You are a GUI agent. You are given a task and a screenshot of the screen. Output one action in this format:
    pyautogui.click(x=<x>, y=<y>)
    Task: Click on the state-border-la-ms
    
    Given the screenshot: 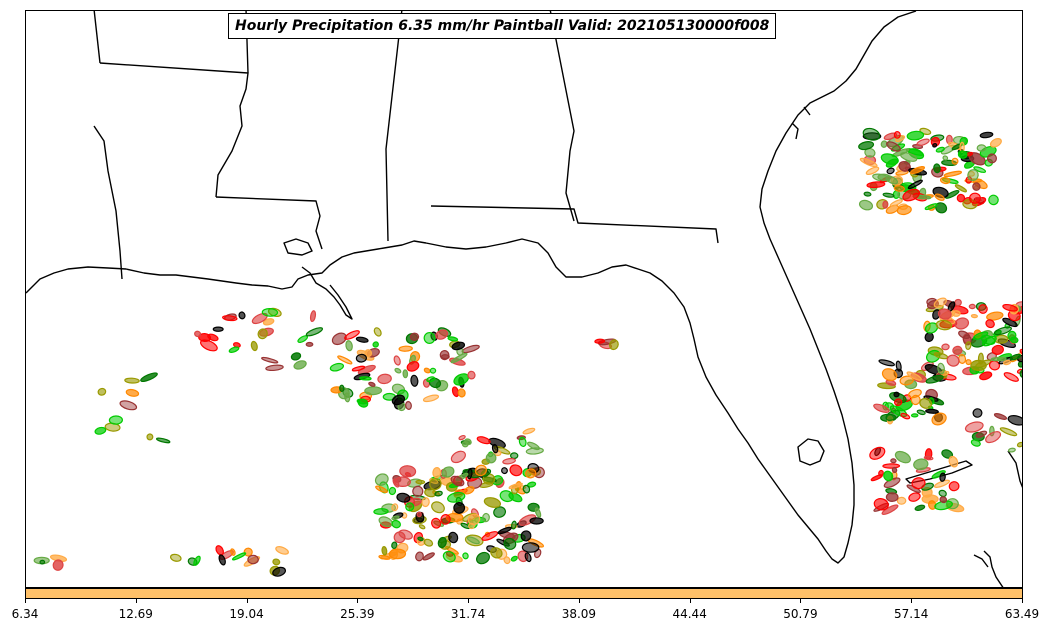 What is the action you would take?
    pyautogui.click(x=269, y=223)
    